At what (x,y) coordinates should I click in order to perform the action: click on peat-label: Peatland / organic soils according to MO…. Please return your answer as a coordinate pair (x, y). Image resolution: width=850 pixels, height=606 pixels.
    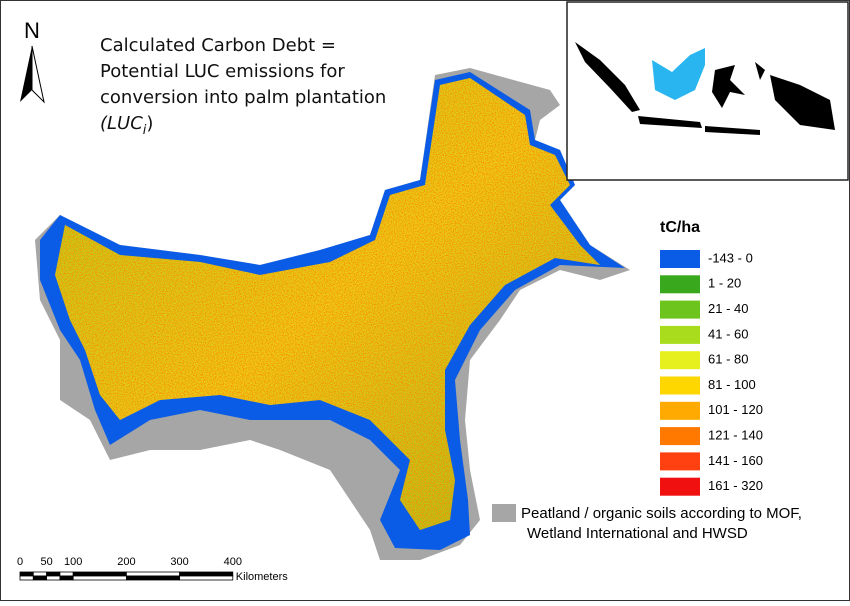
    Looking at the image, I should click on (661, 513).